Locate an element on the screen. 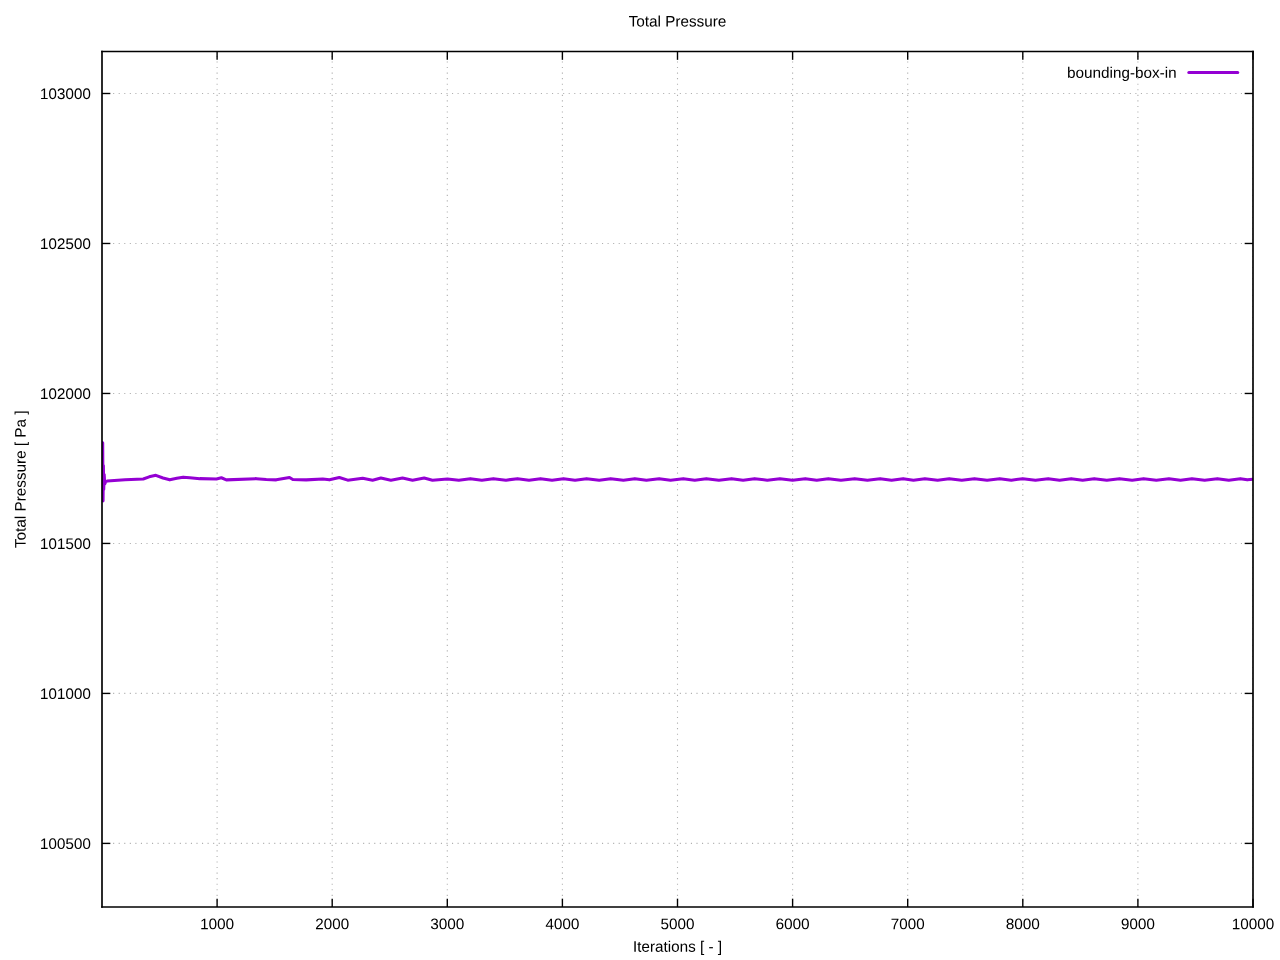  y-tick-label: 101000 is located at coordinates (66, 694).